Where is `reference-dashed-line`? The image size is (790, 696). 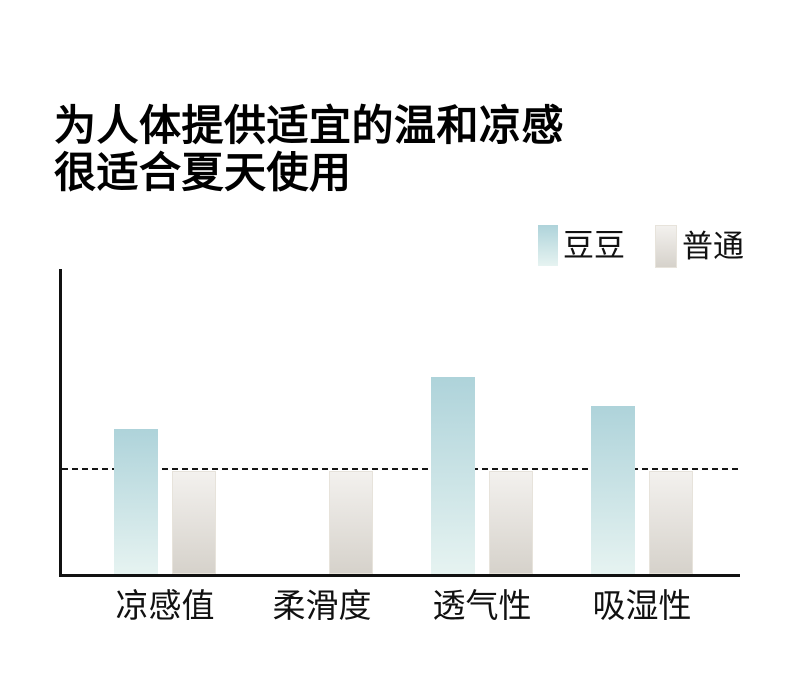 reference-dashed-line is located at coordinates (400, 469).